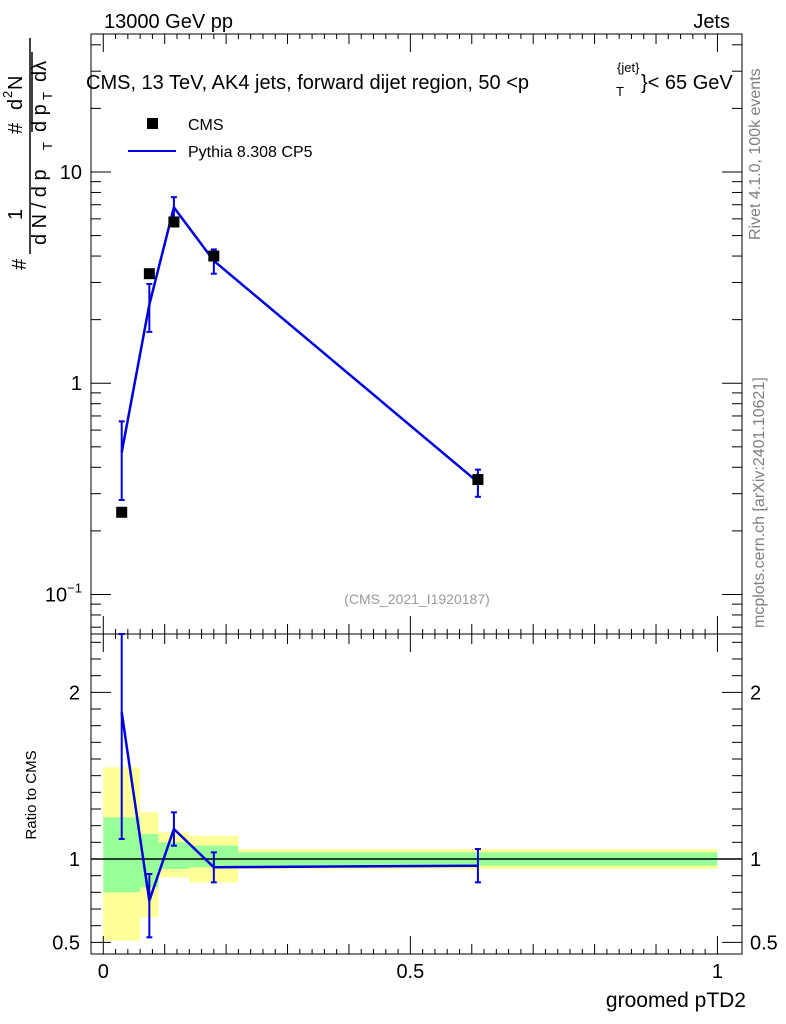 This screenshot has width=786, height=1024. Describe the element at coordinates (63, 593) in the screenshot. I see `main-y-tick-label-0: 10−1` at that location.